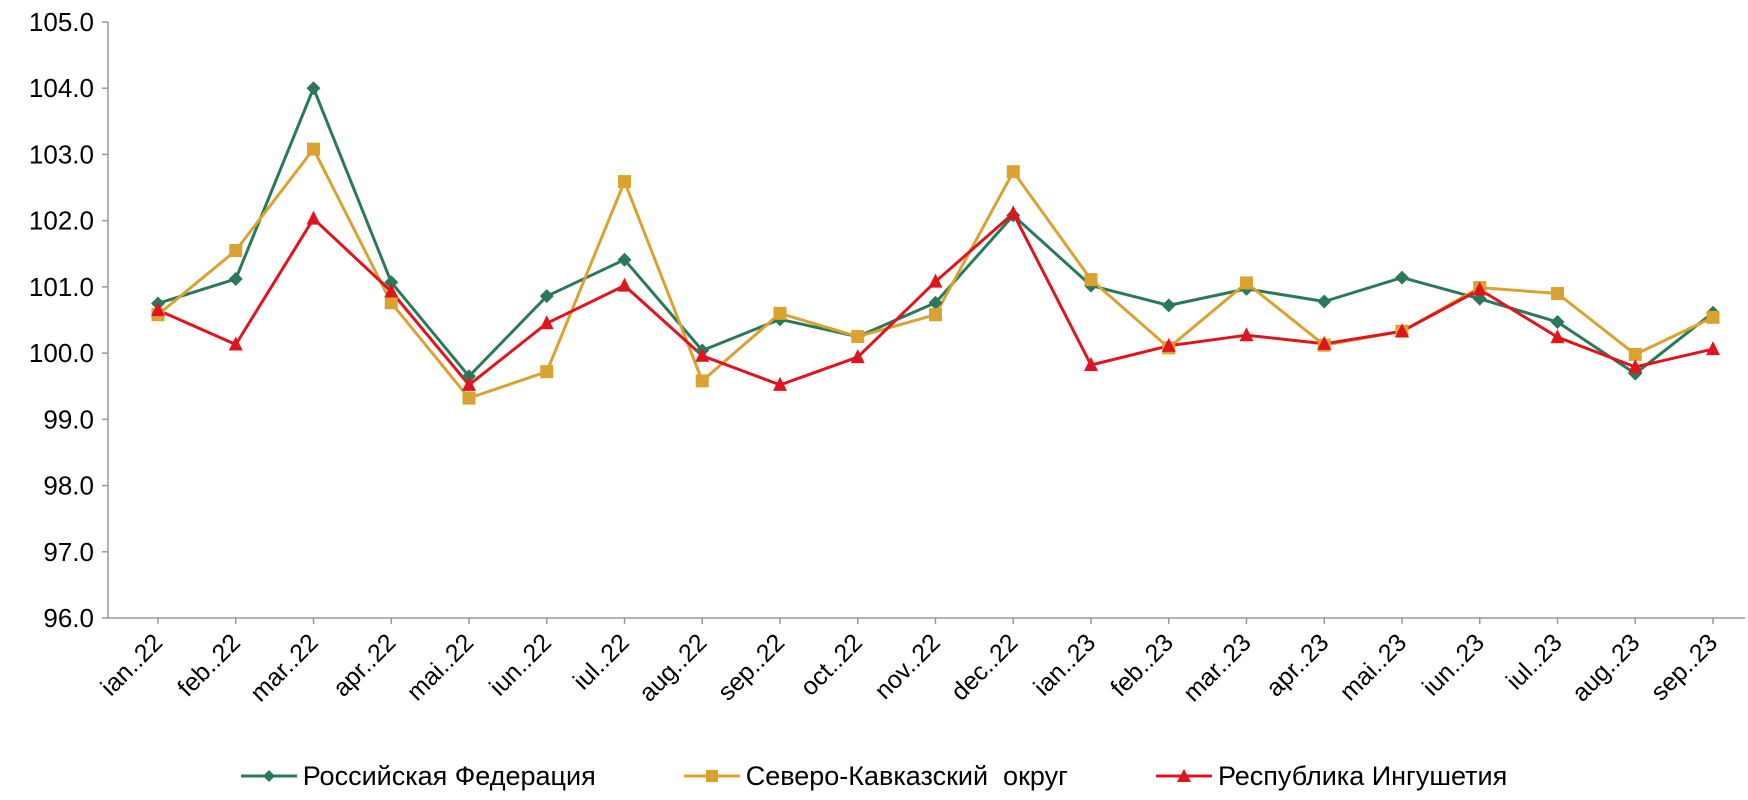 This screenshot has height=800, width=1748. What do you see at coordinates (520, 664) in the screenshot?
I see `x-tick-label: iun..22` at bounding box center [520, 664].